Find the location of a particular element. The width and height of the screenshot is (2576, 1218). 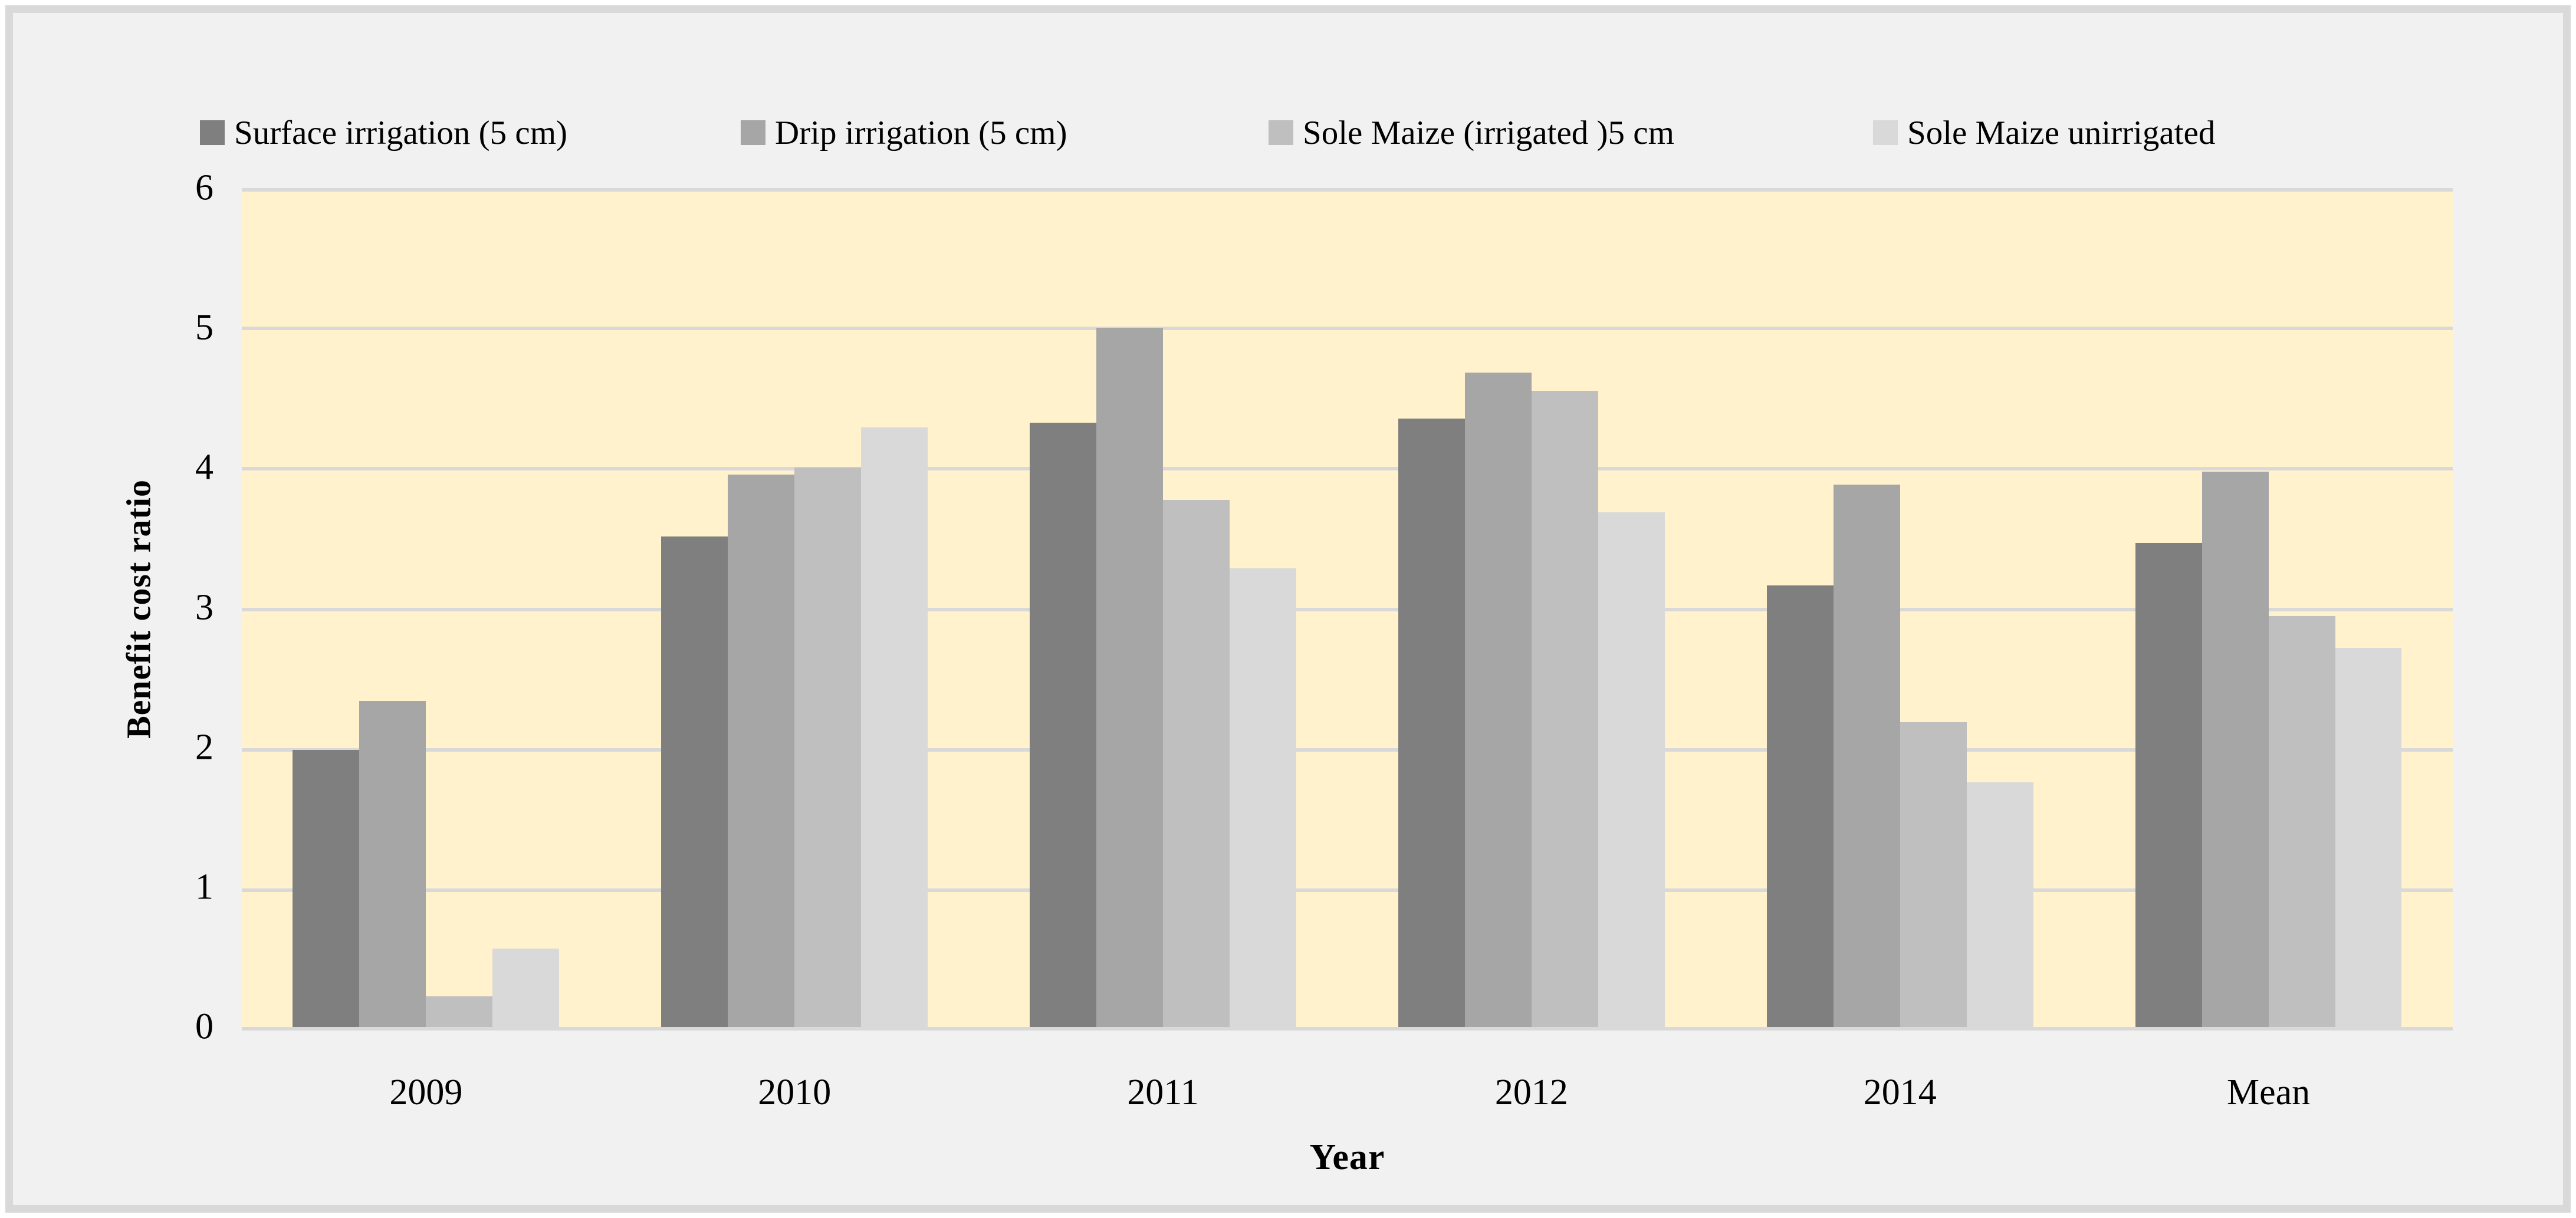

category-group-Mean is located at coordinates (2268, 608).